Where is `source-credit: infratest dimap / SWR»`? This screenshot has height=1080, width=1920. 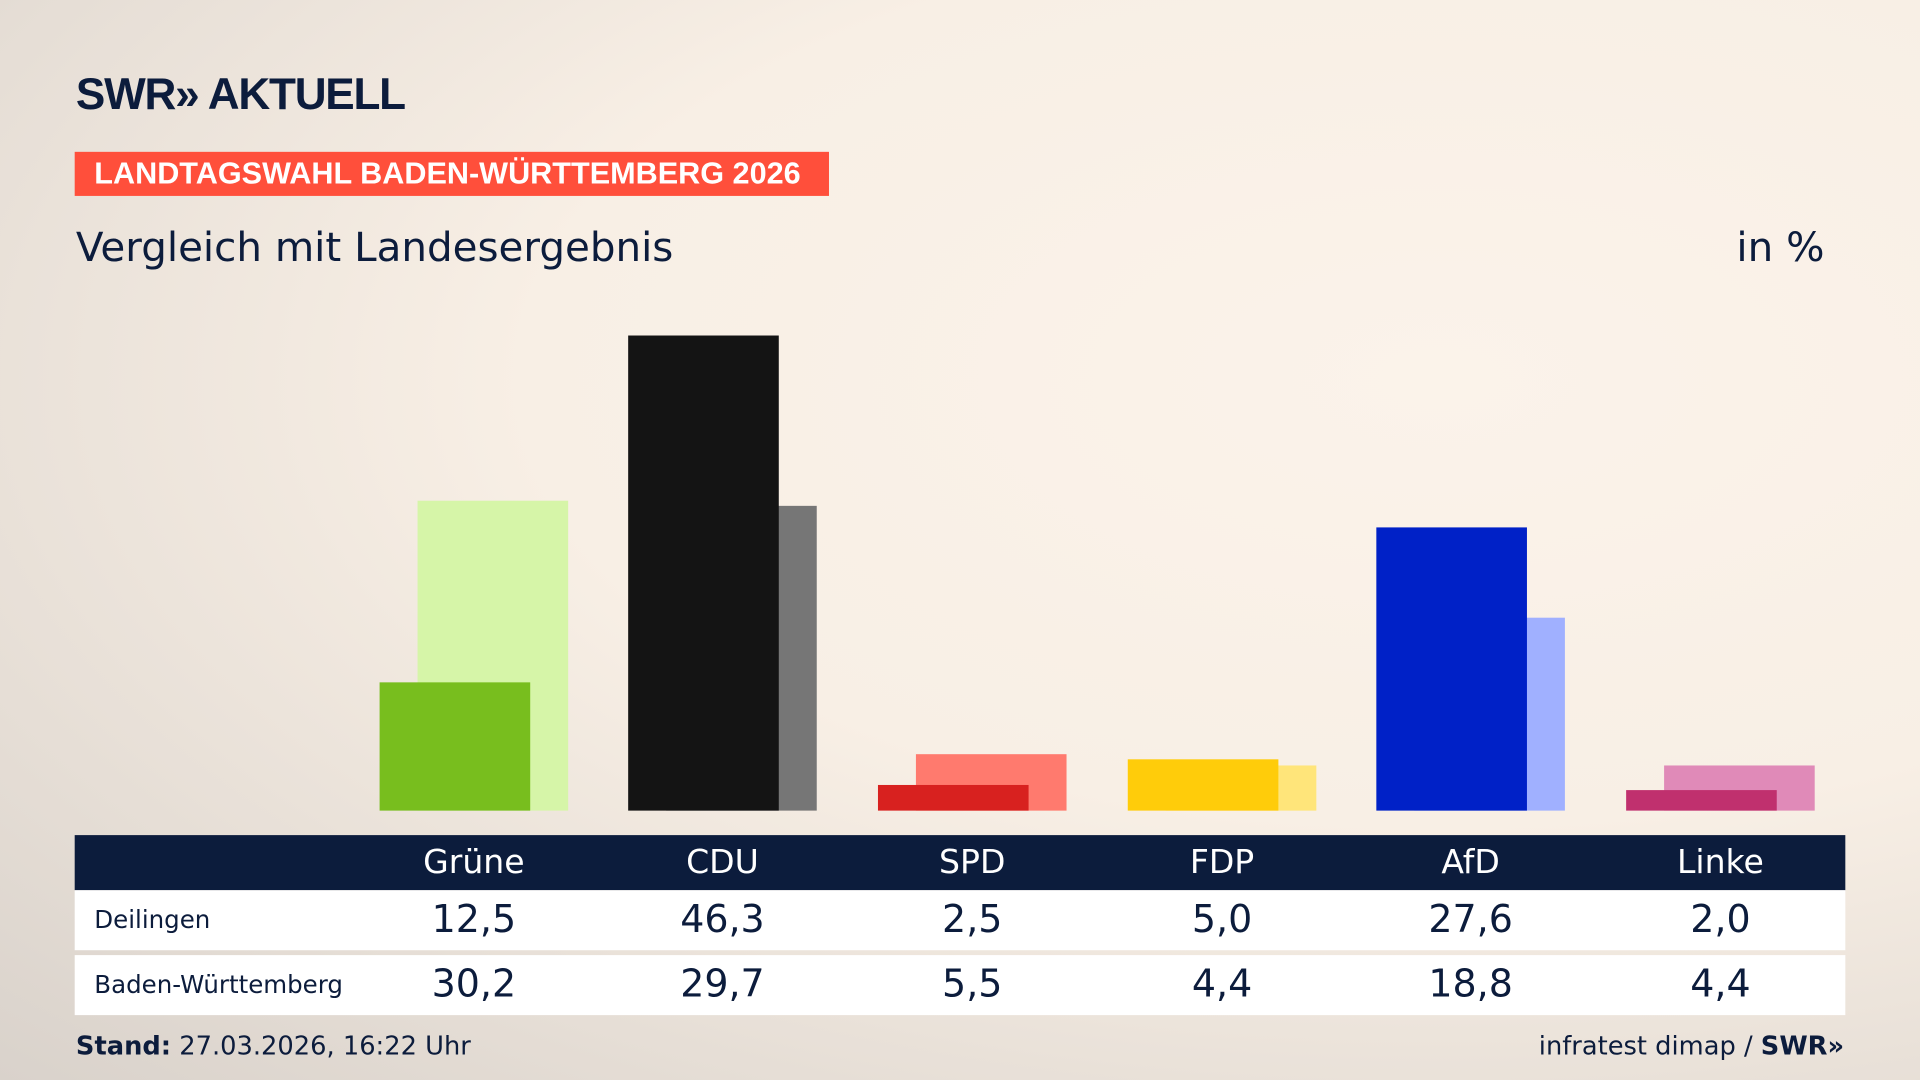
source-credit: infratest dimap / SWR» is located at coordinates (1691, 1045).